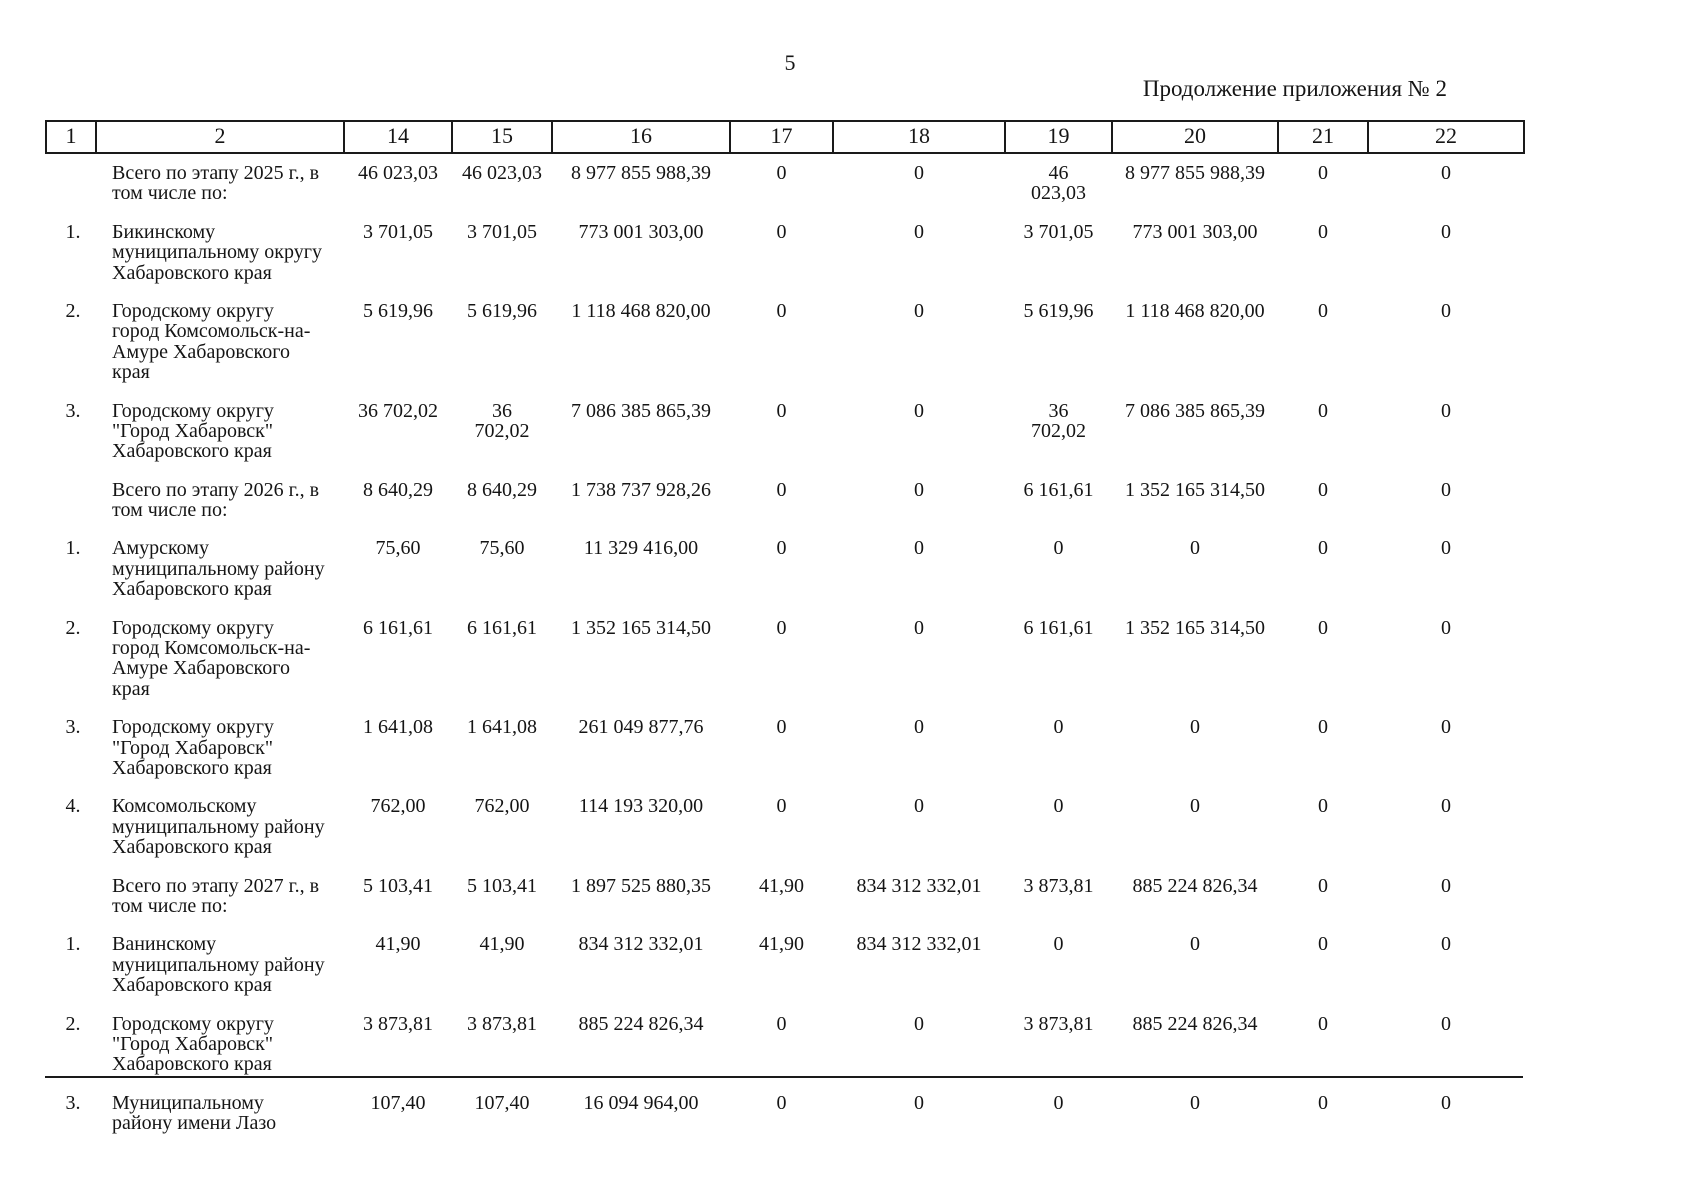  Describe the element at coordinates (781, 137) in the screenshot. I see `column-header: 17` at that location.